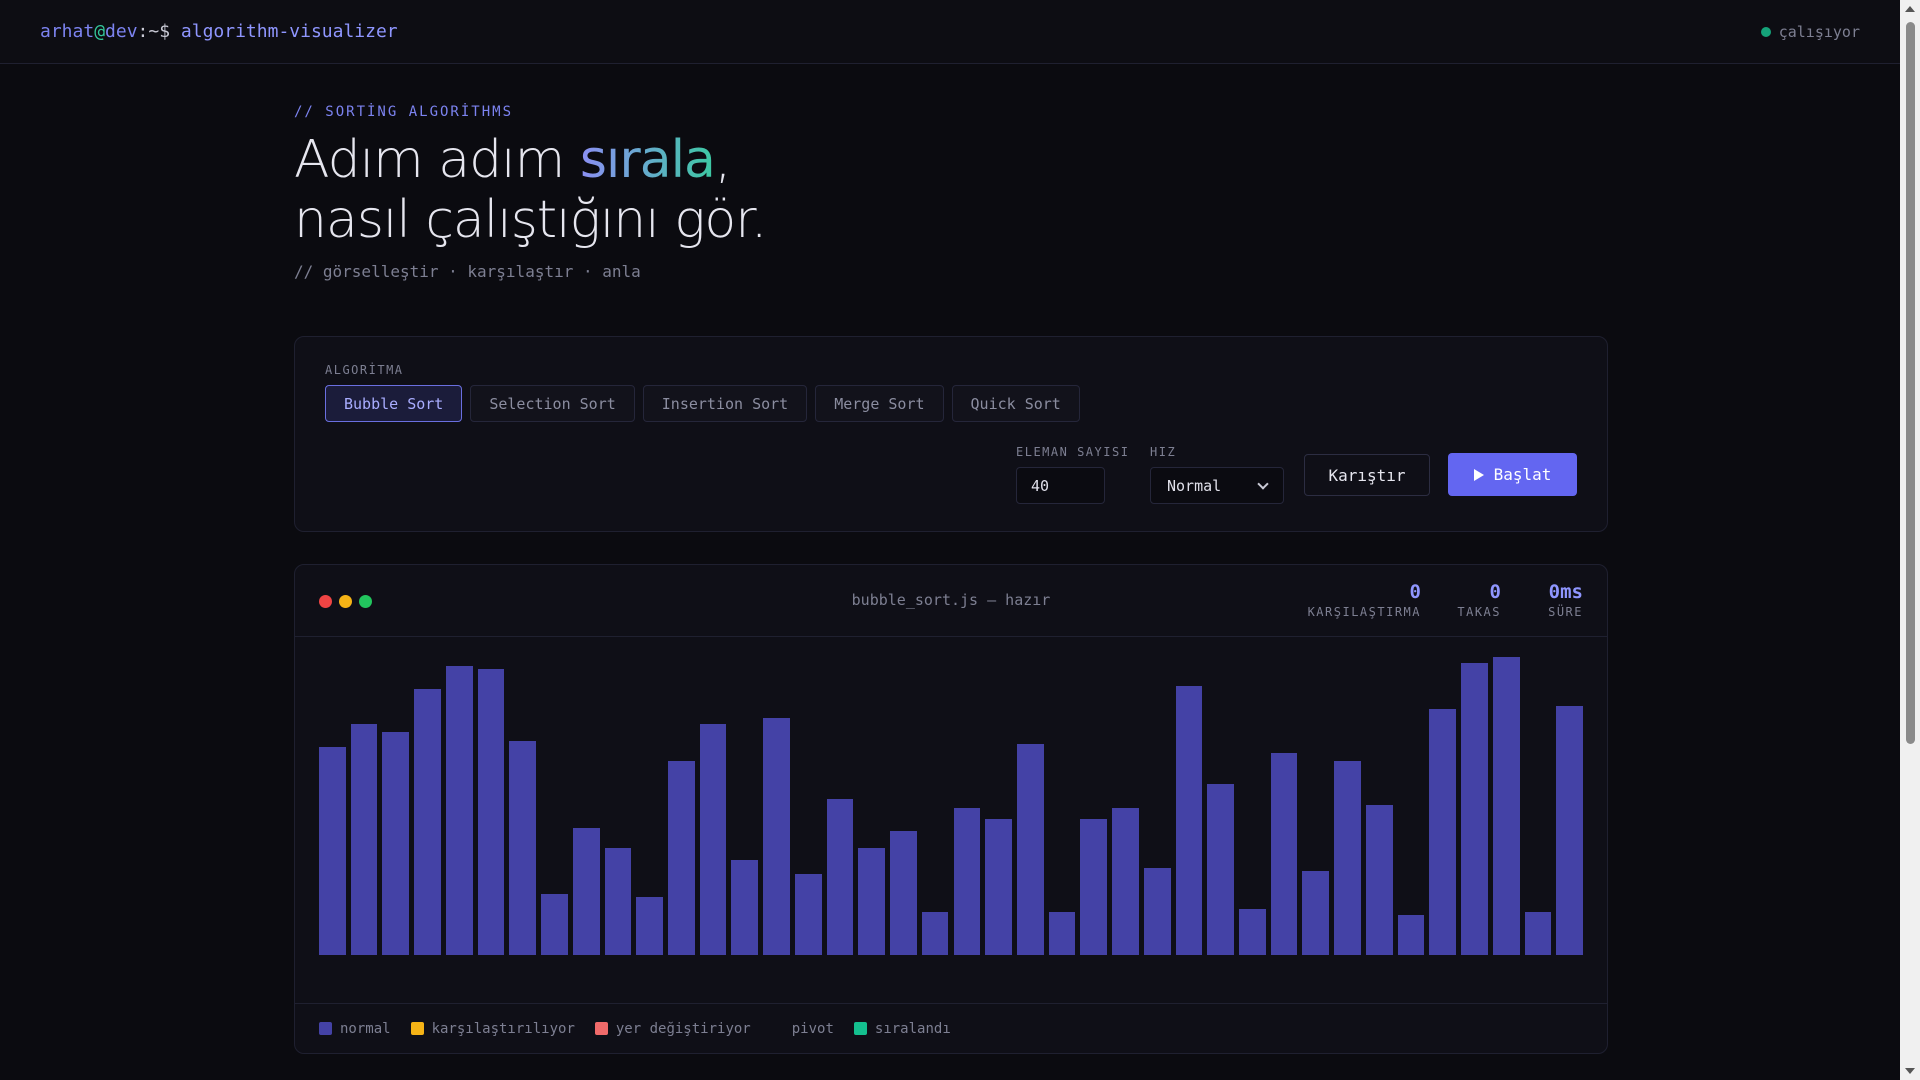  I want to click on terminal-prompt: arhat@dev:~$ algorithm-visualizer, so click(219, 31).